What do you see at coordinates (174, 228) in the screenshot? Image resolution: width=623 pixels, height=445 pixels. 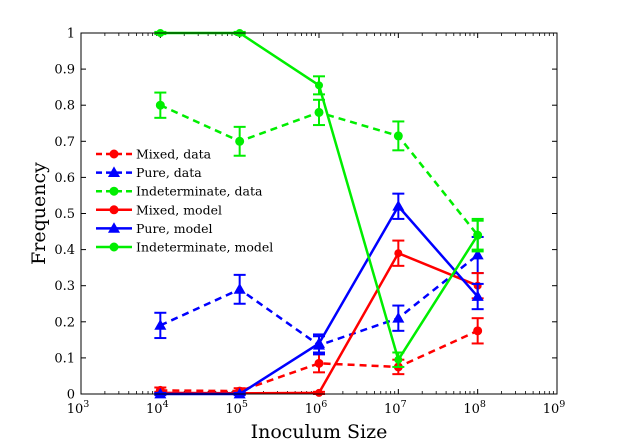 I see `legend-label: Pure, model` at bounding box center [174, 228].